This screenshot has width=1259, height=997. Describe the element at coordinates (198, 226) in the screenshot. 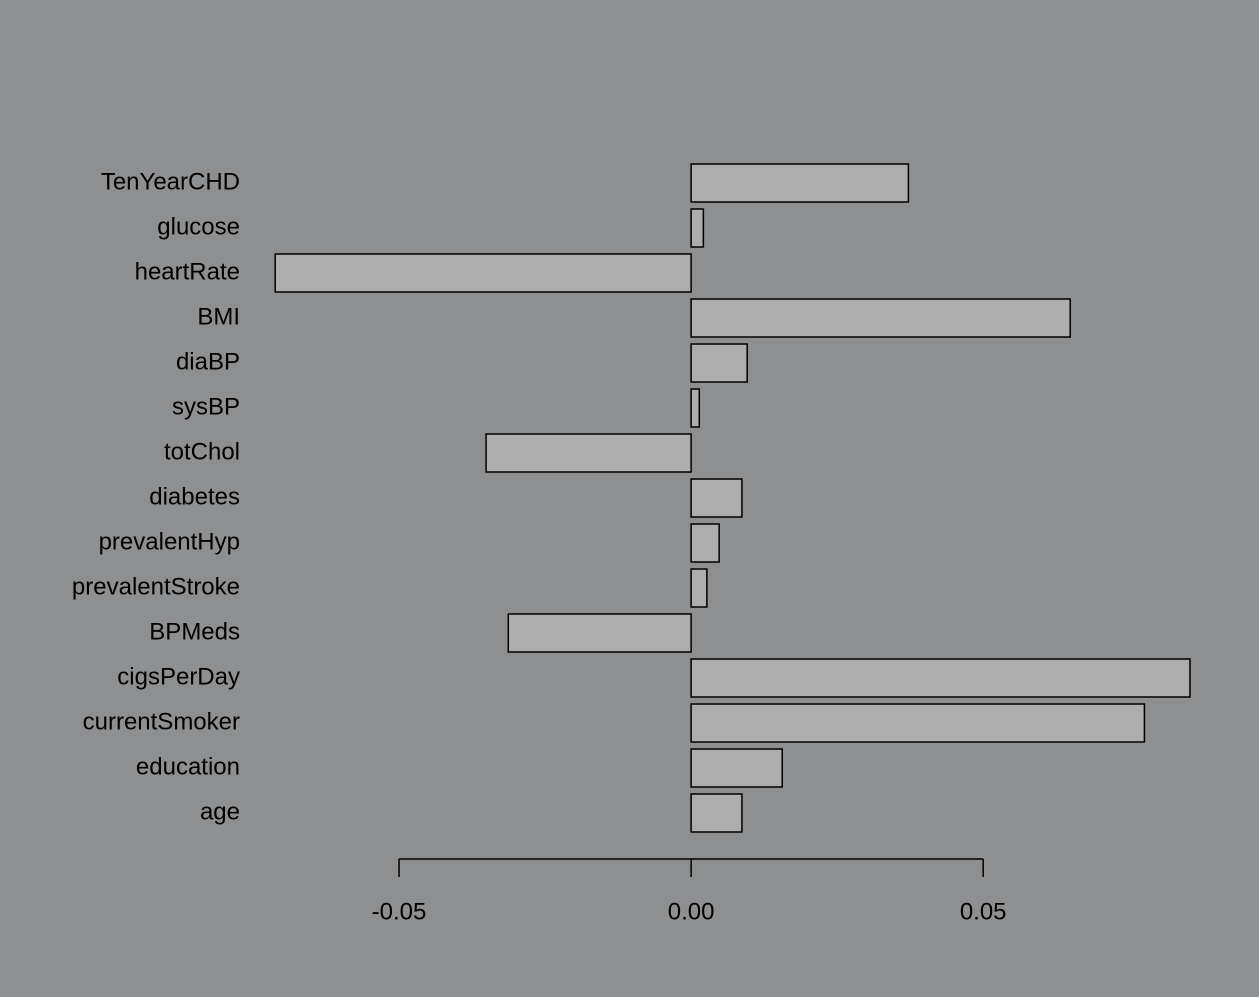

I see `y-tick-label: glucose` at that location.